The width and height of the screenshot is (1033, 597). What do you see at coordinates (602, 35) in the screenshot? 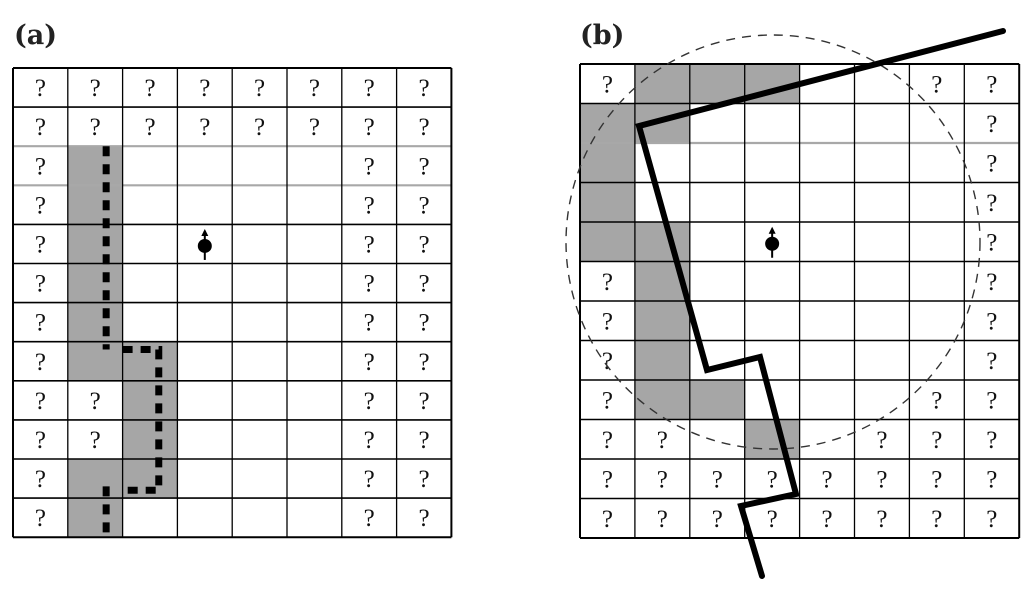
I see `panel-b-label: (b)` at bounding box center [602, 35].